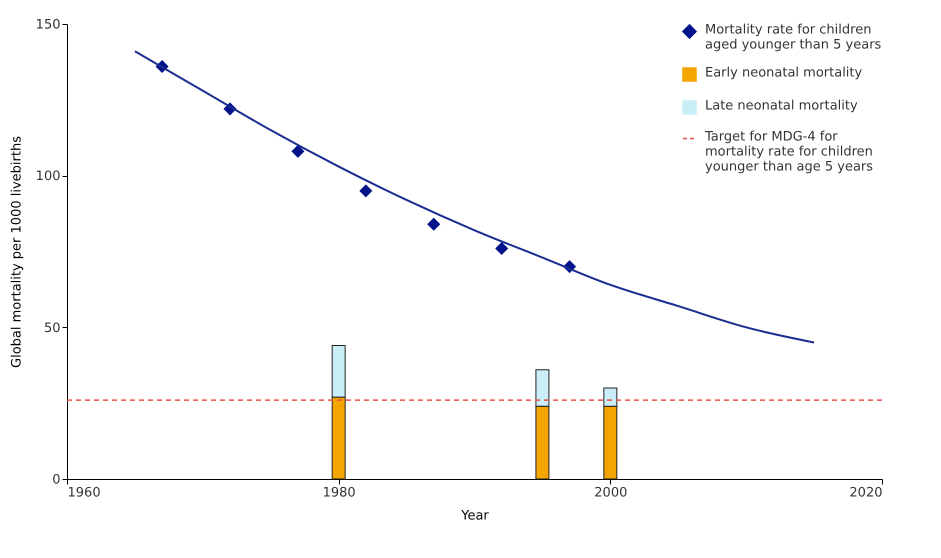 The width and height of the screenshot is (941, 558). I want to click on y-tick-label: 50, so click(52, 328).